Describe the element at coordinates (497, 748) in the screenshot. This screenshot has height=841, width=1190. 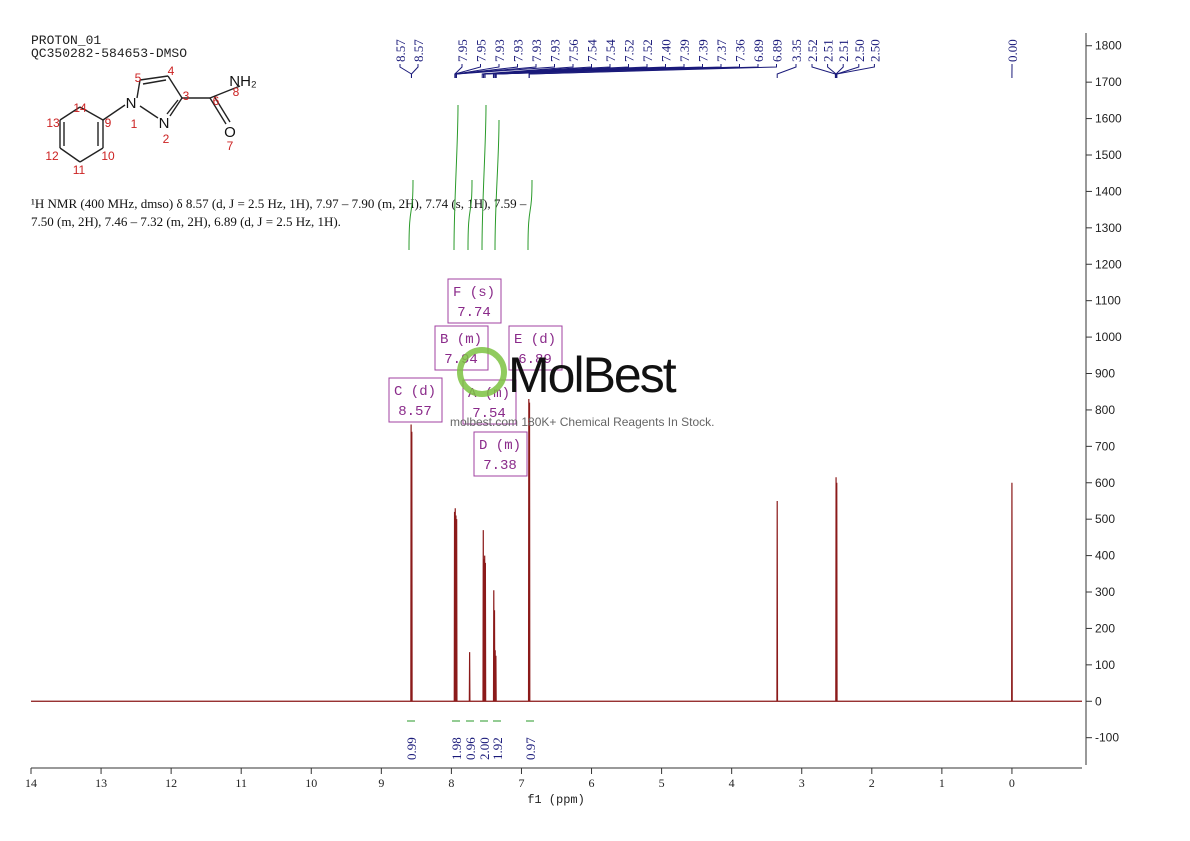
I see `integral-label: 1.92` at that location.